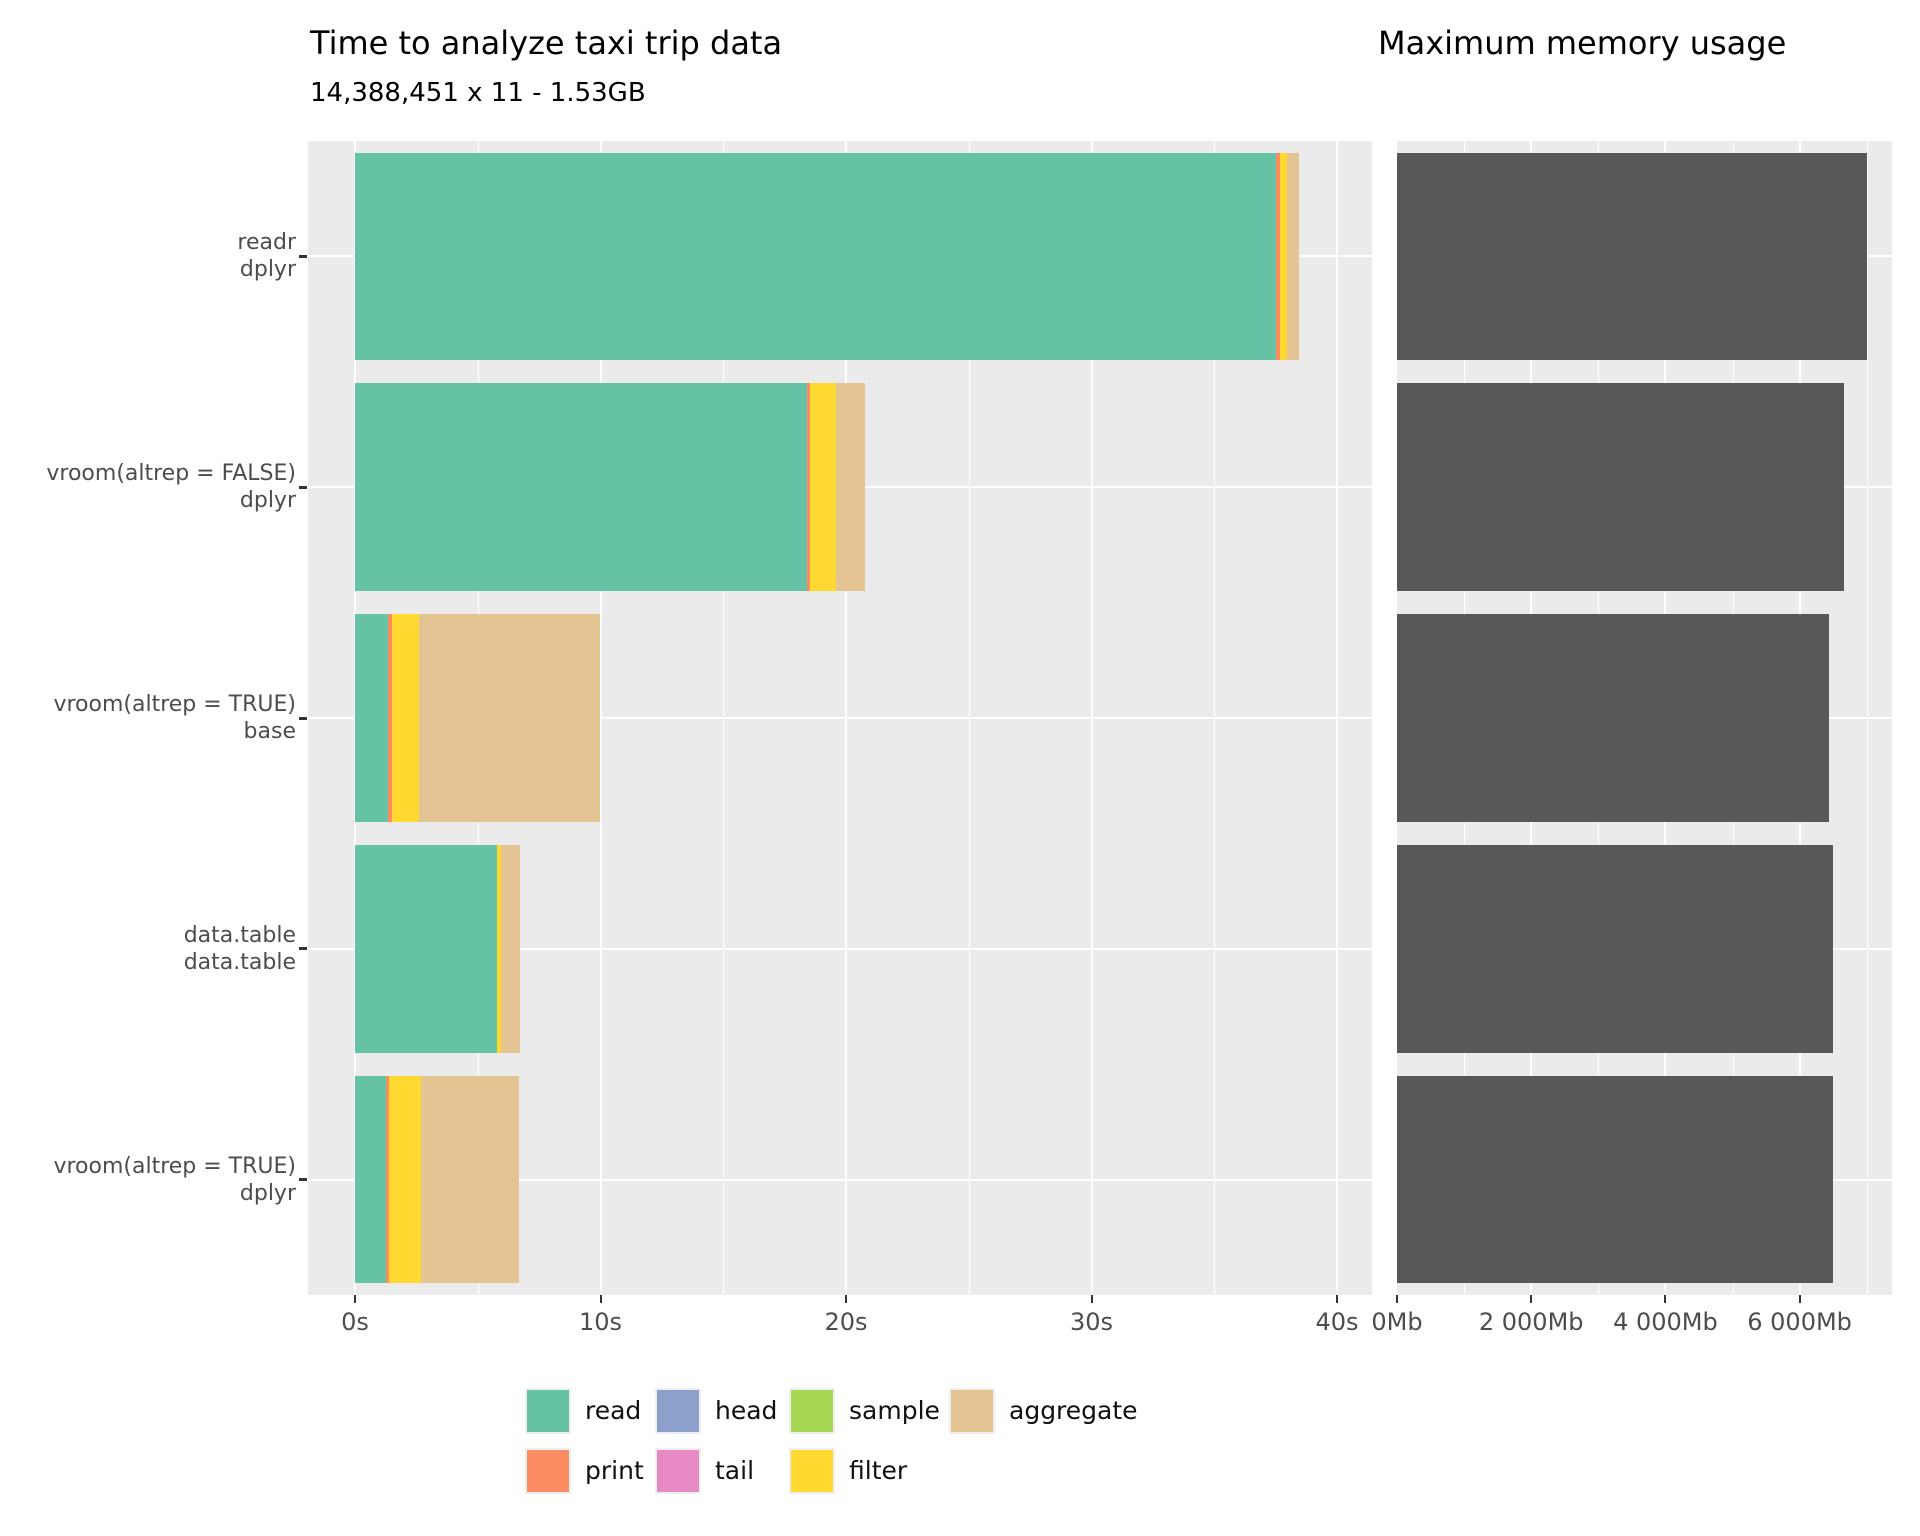  What do you see at coordinates (355, 1322) in the screenshot?
I see `x-tick-label: 0s` at bounding box center [355, 1322].